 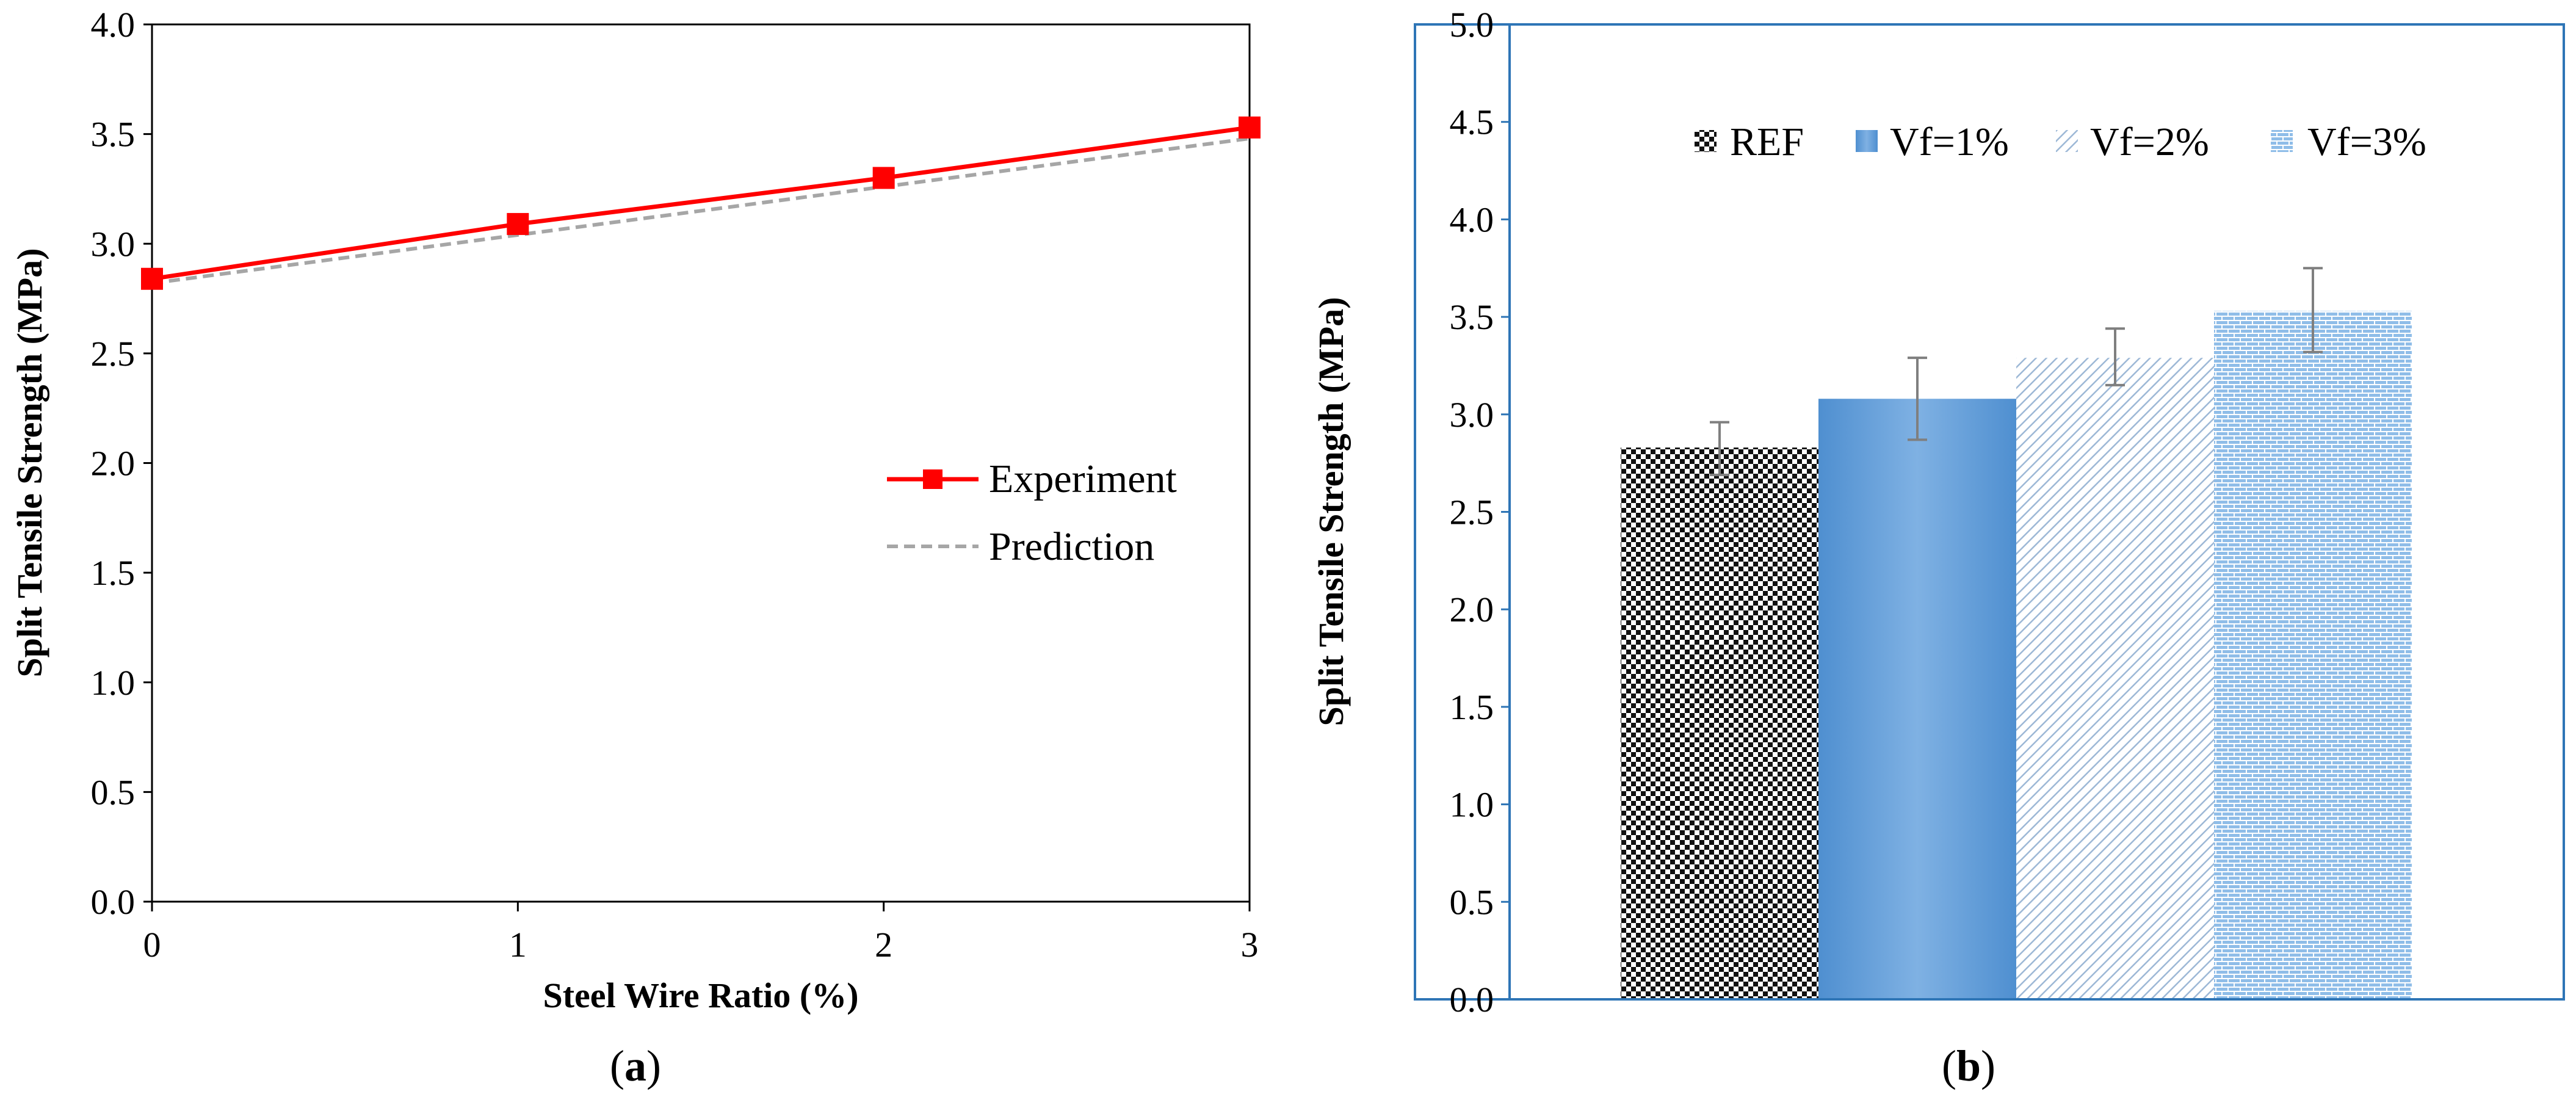 I want to click on series-line-experiment, so click(x=700, y=203).